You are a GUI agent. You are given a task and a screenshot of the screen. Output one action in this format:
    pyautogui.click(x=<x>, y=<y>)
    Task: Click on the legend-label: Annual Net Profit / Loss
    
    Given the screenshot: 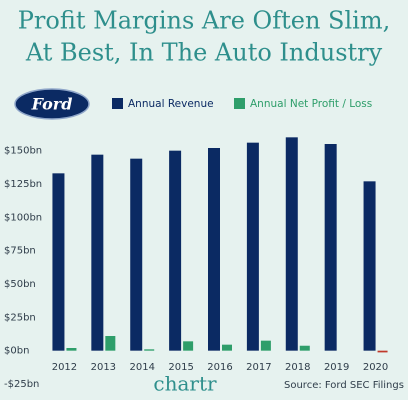 What is the action you would take?
    pyautogui.click(x=311, y=104)
    